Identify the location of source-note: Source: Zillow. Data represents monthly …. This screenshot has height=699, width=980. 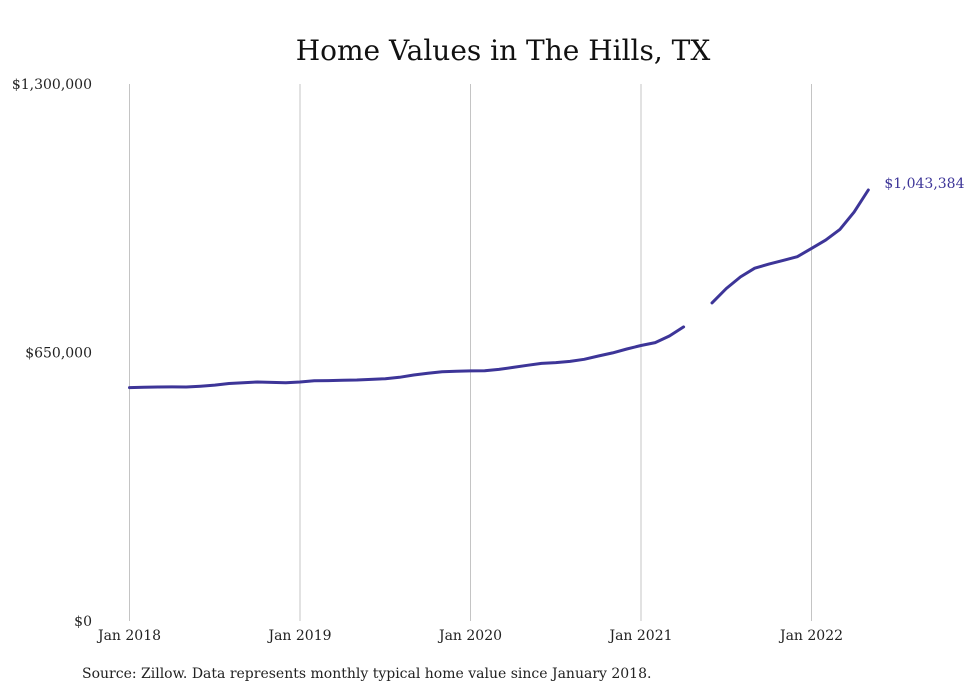
(367, 674).